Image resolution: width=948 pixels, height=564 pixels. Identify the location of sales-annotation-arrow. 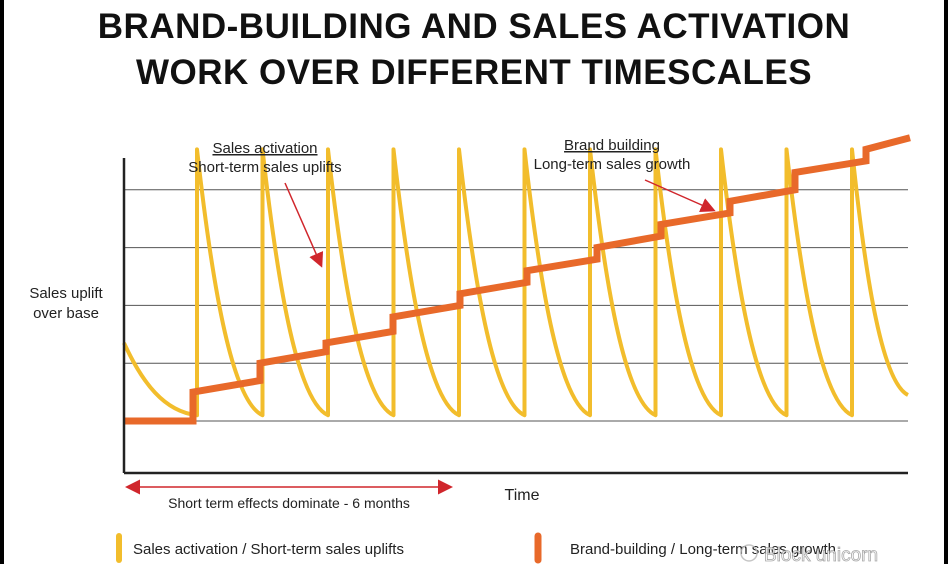
(304, 225).